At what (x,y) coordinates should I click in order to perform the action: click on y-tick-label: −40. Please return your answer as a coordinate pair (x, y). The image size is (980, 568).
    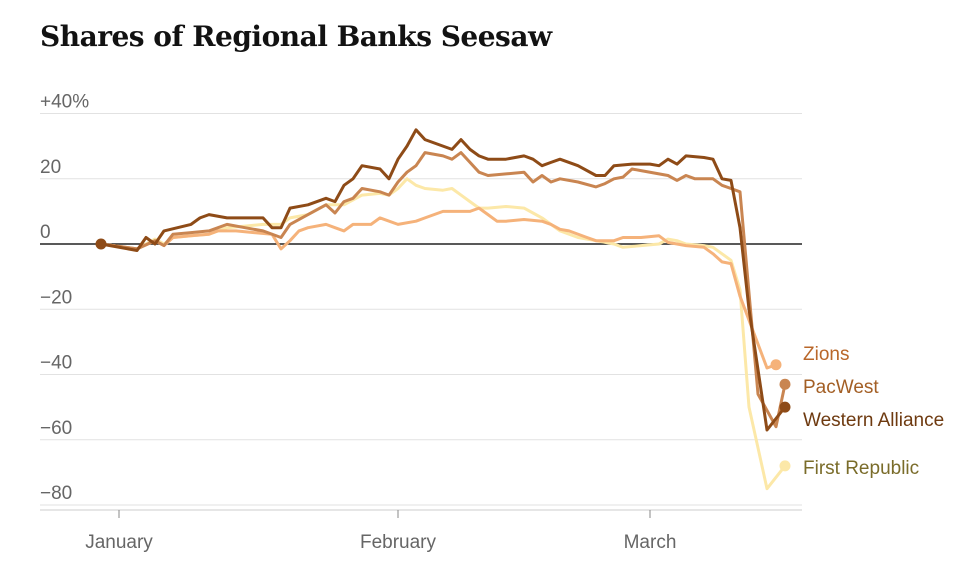
    Looking at the image, I should click on (56, 363).